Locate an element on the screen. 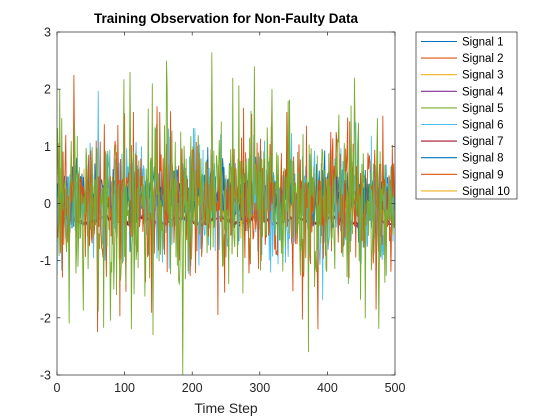  legend-label-signal-3: Signal 3 is located at coordinates (483, 76).